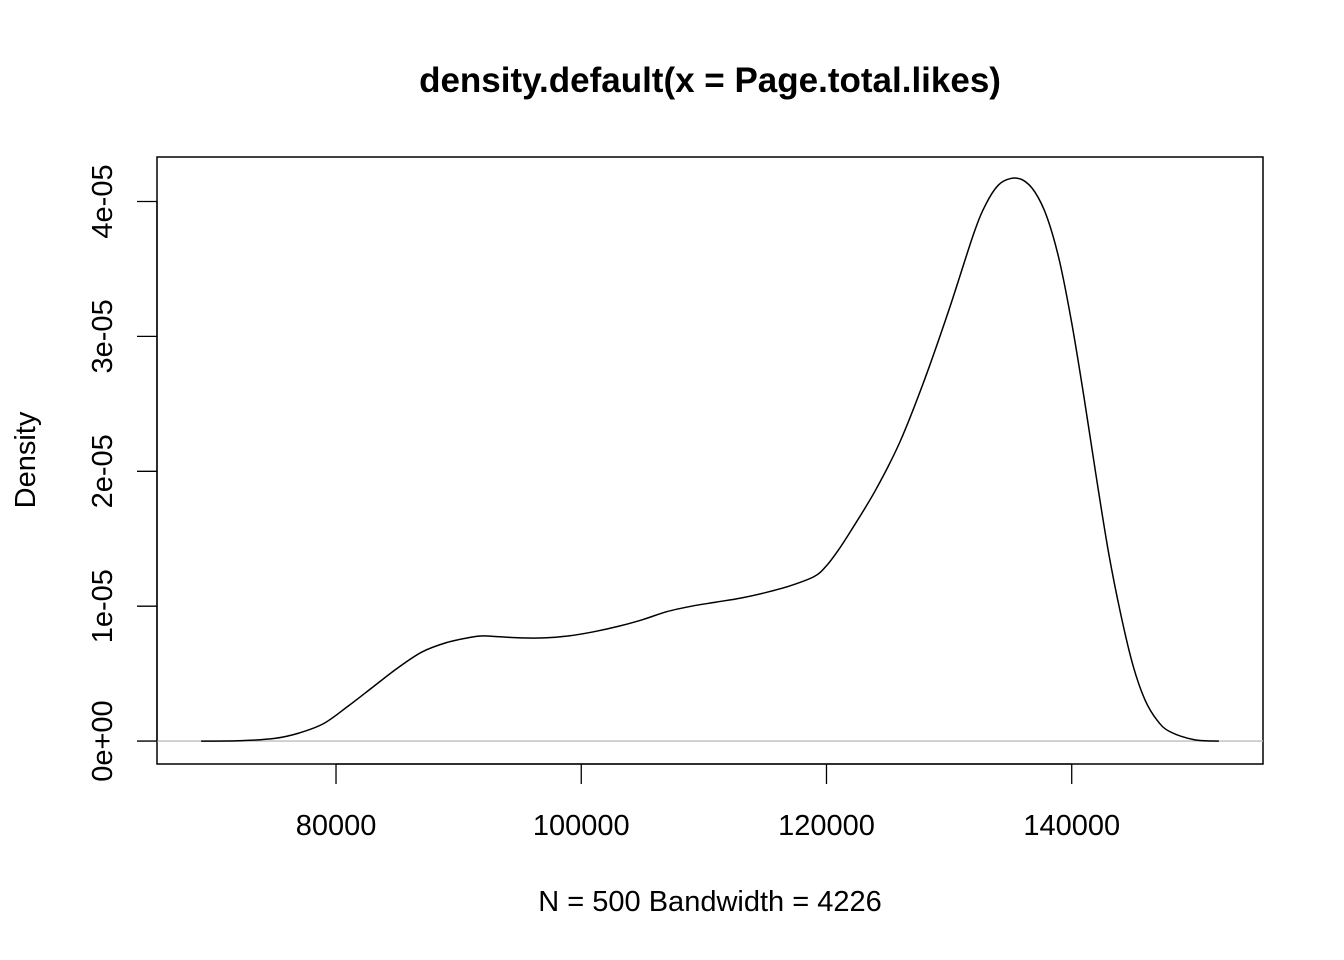  What do you see at coordinates (581, 826) in the screenshot?
I see `x-tick-label: 100000` at bounding box center [581, 826].